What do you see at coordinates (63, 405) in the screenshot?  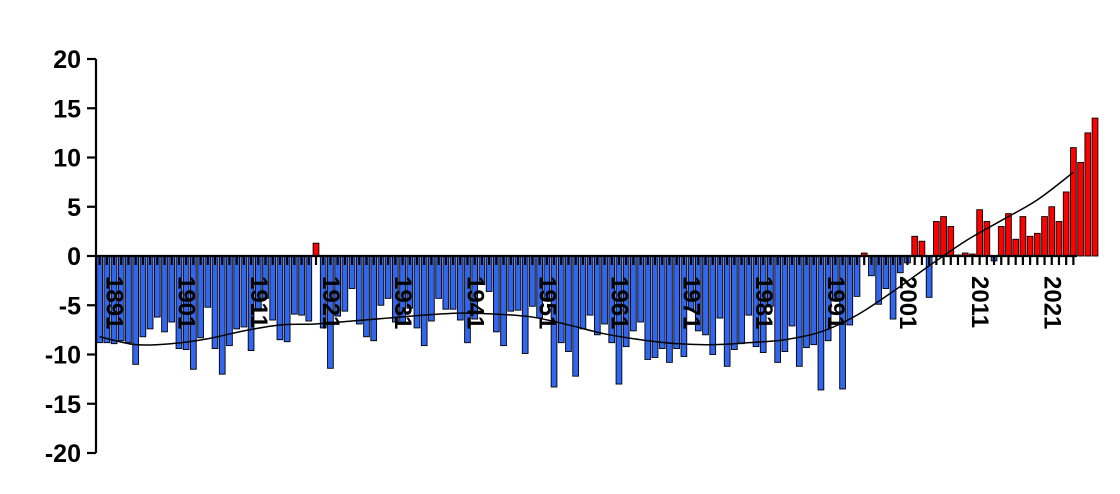 I see `y-tick-label--15: -15` at bounding box center [63, 405].